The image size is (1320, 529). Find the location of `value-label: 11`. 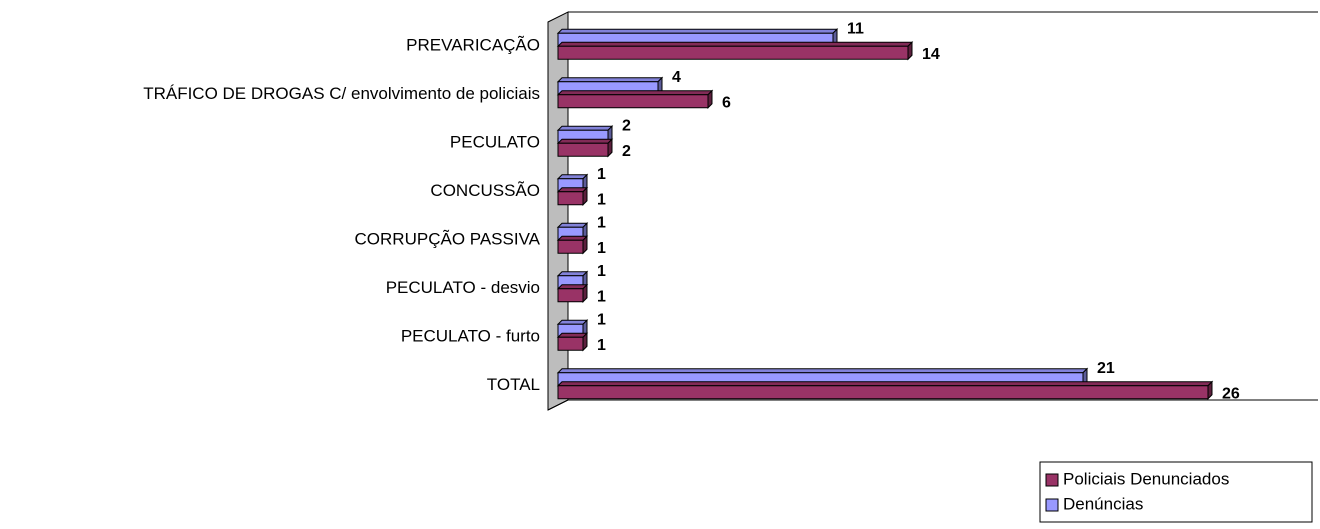

value-label: 11 is located at coordinates (855, 28).